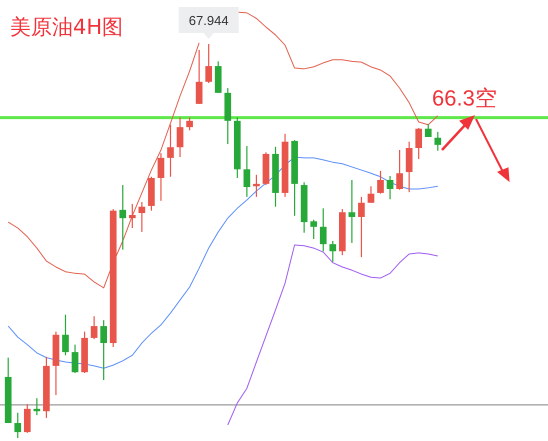  What do you see at coordinates (464, 98) in the screenshot?
I see `ref-line-label: 66.3空` at bounding box center [464, 98].